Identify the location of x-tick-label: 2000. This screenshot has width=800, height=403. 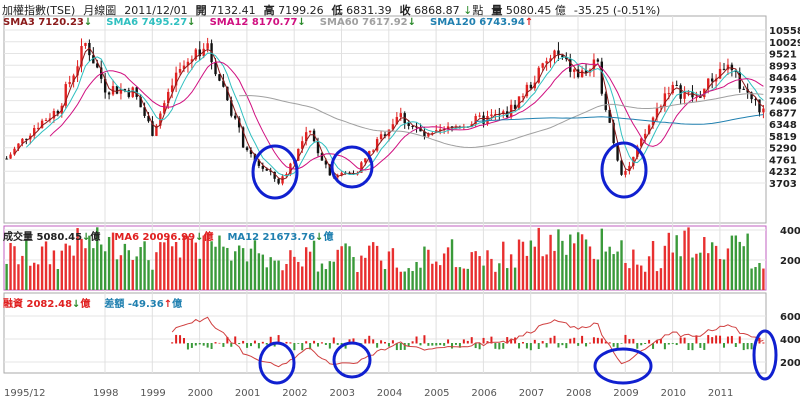
(200, 393).